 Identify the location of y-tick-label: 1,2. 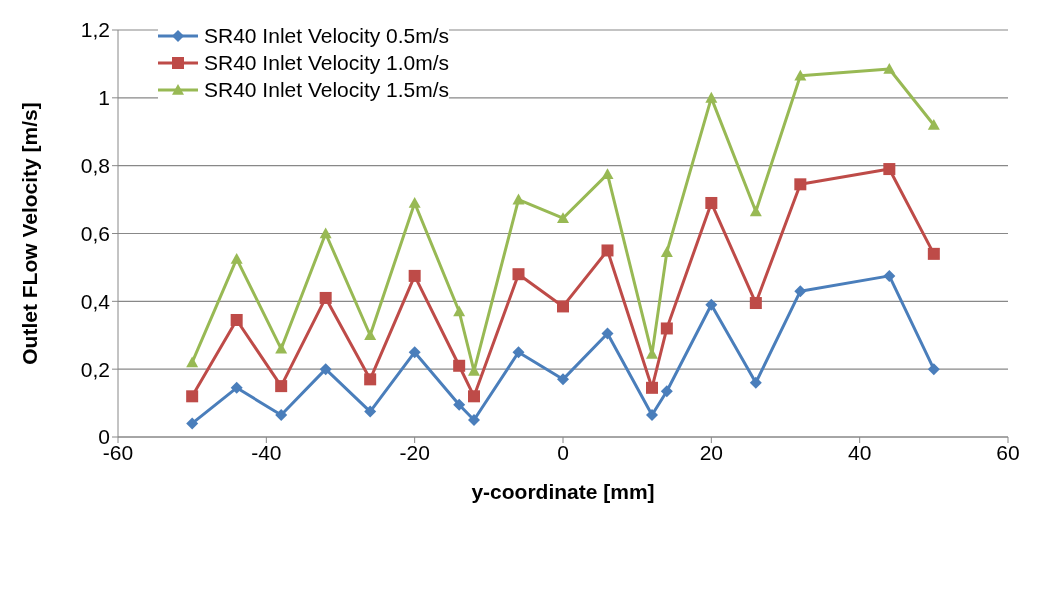
(95, 30).